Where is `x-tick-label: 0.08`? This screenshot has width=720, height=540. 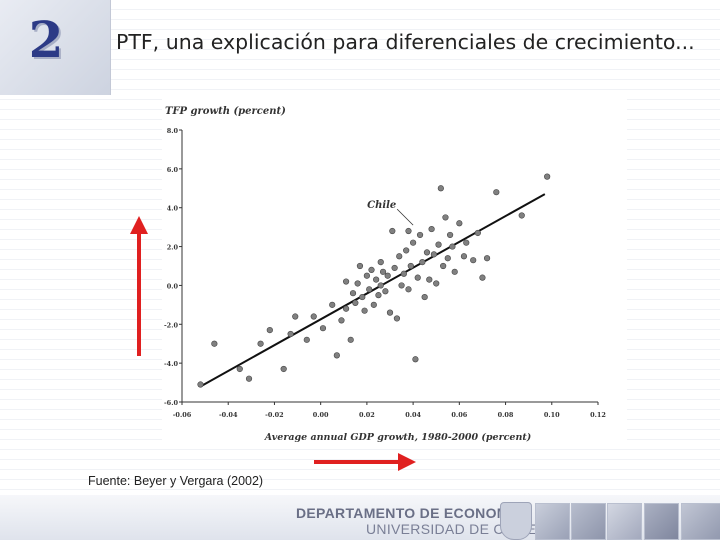 x-tick-label: 0.08 is located at coordinates (506, 415).